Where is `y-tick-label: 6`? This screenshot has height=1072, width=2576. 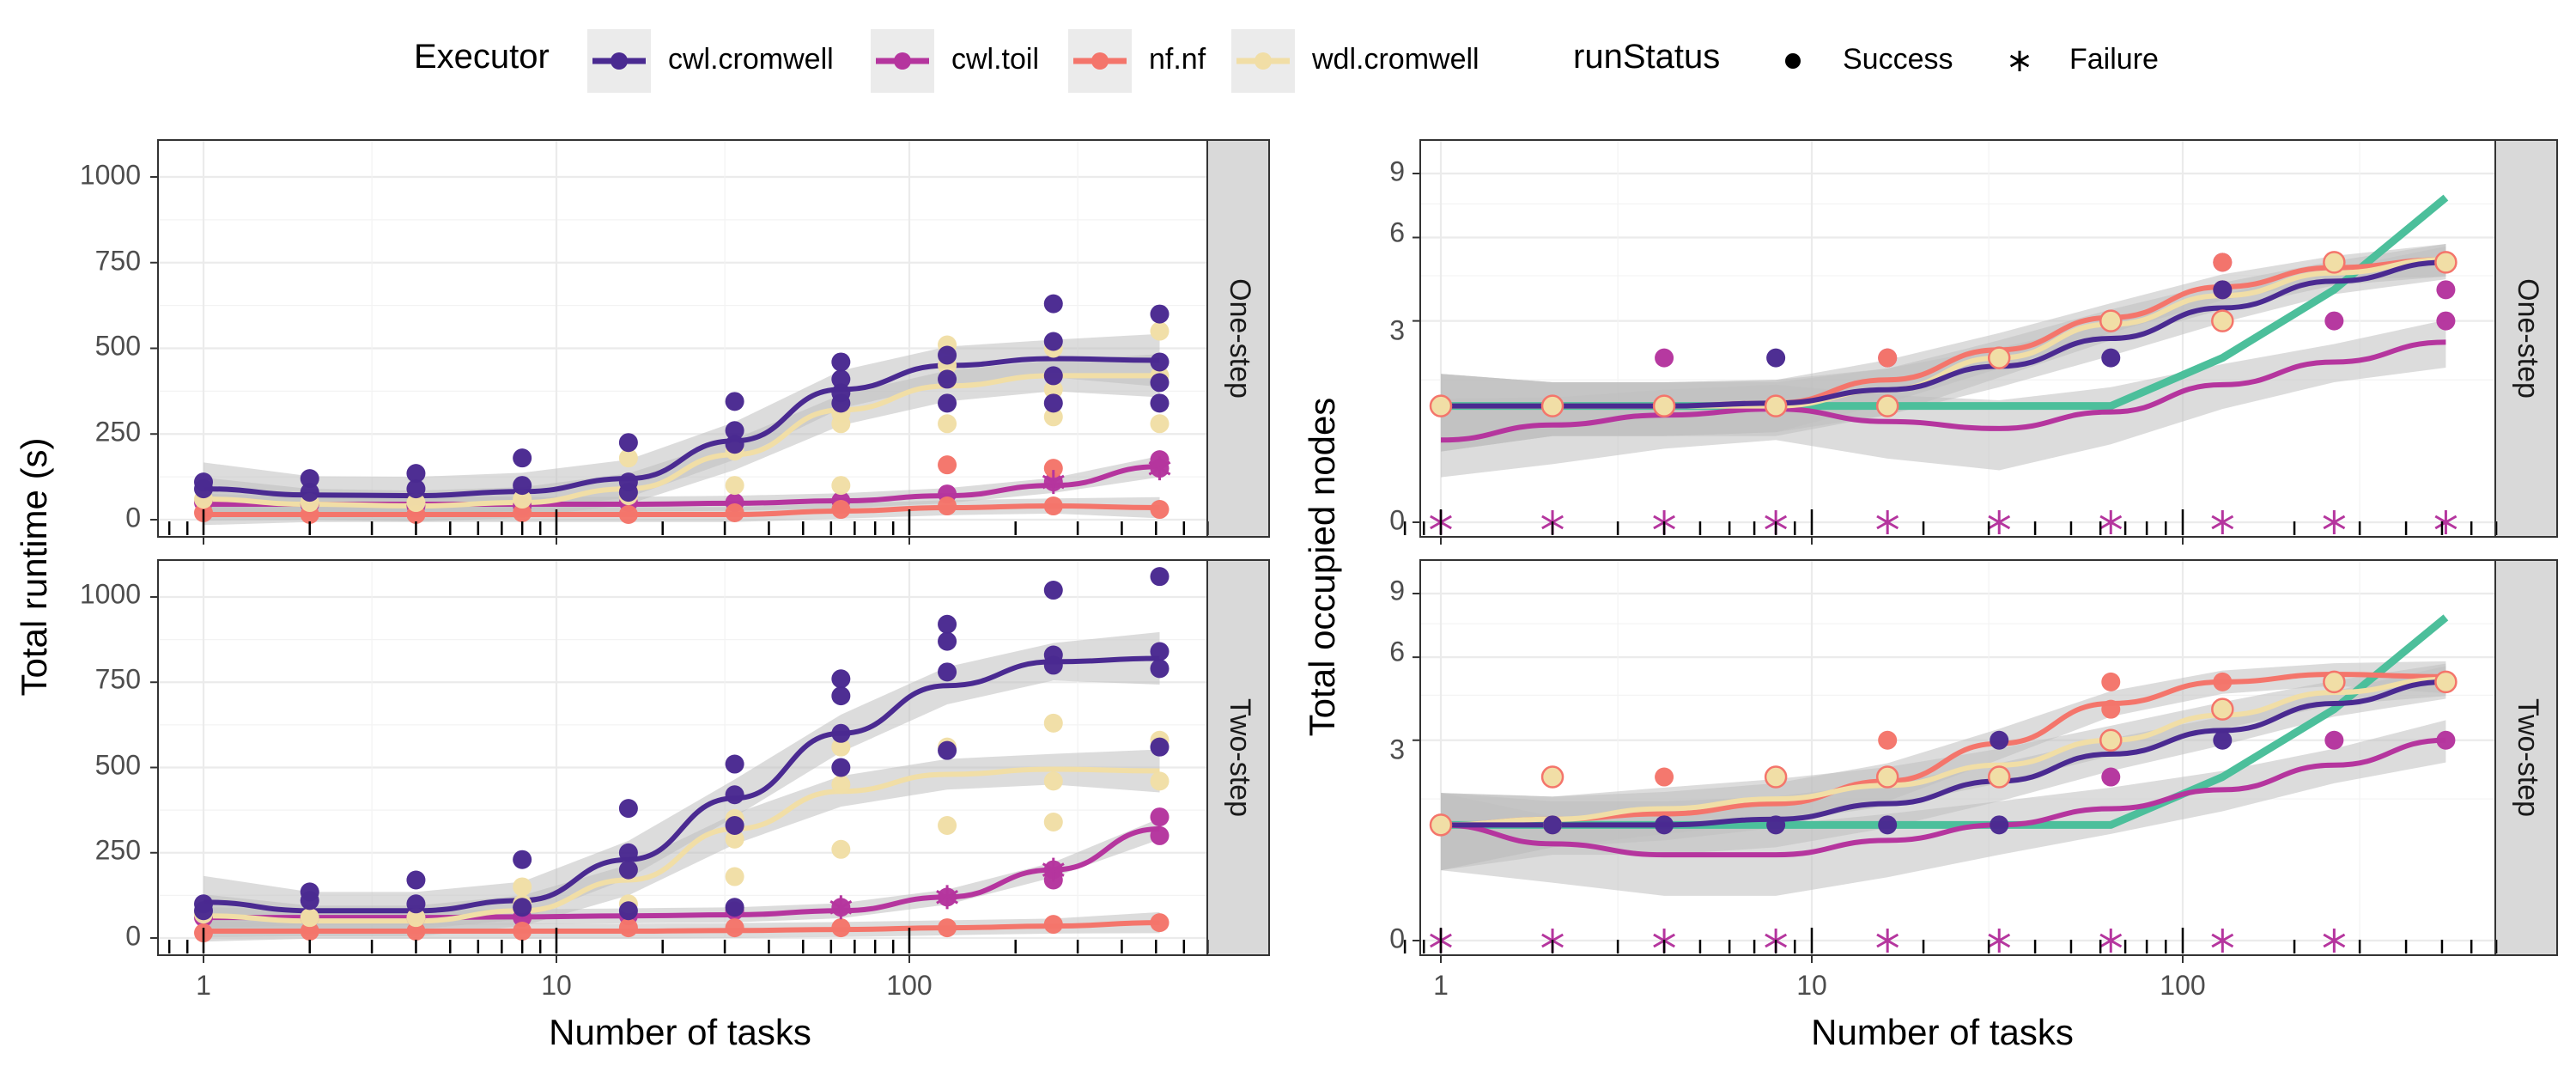 y-tick-label: 6 is located at coordinates (1397, 231).